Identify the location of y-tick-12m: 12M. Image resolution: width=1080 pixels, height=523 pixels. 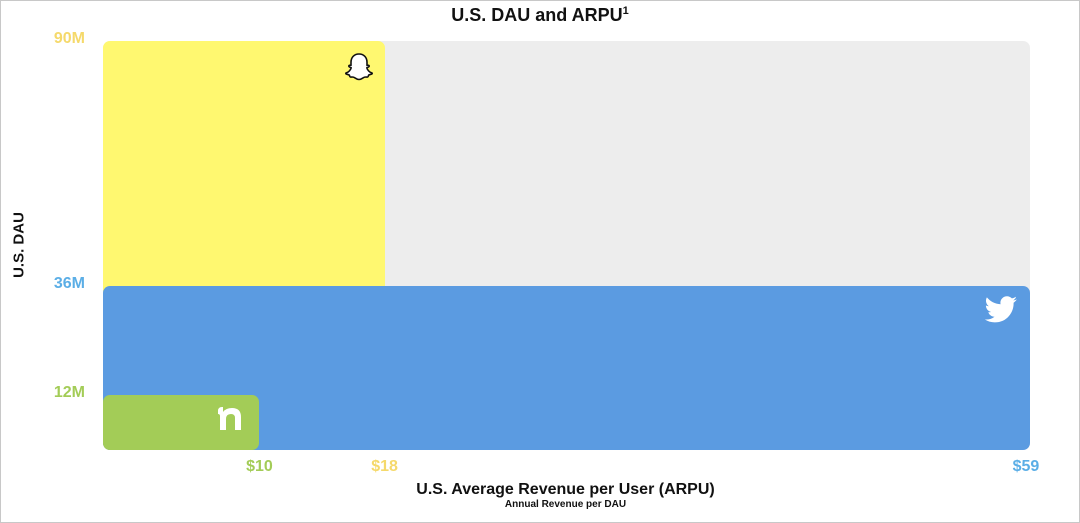
(69, 393).